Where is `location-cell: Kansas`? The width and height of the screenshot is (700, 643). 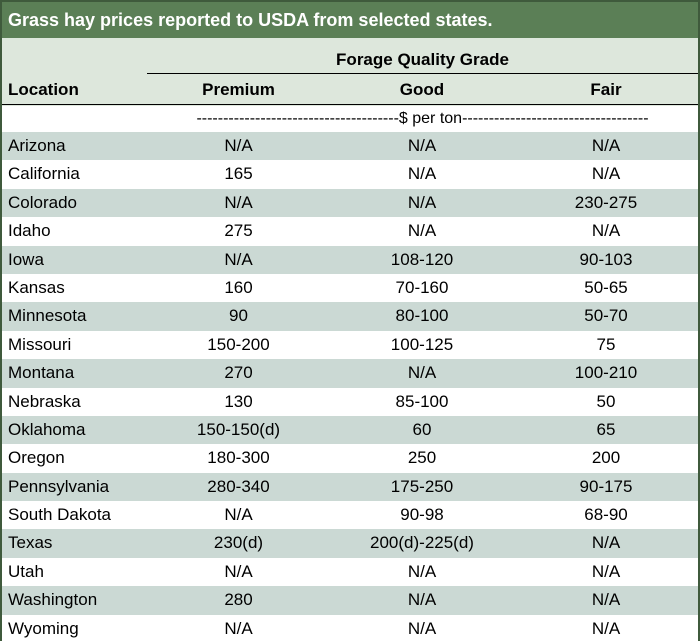 location-cell: Kansas is located at coordinates (36, 287).